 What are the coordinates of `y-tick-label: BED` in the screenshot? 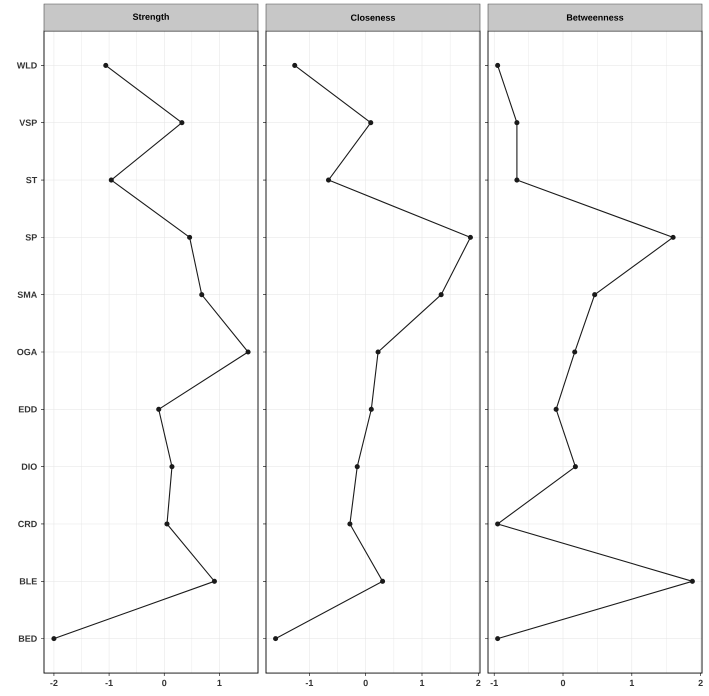 It's located at (27, 639).